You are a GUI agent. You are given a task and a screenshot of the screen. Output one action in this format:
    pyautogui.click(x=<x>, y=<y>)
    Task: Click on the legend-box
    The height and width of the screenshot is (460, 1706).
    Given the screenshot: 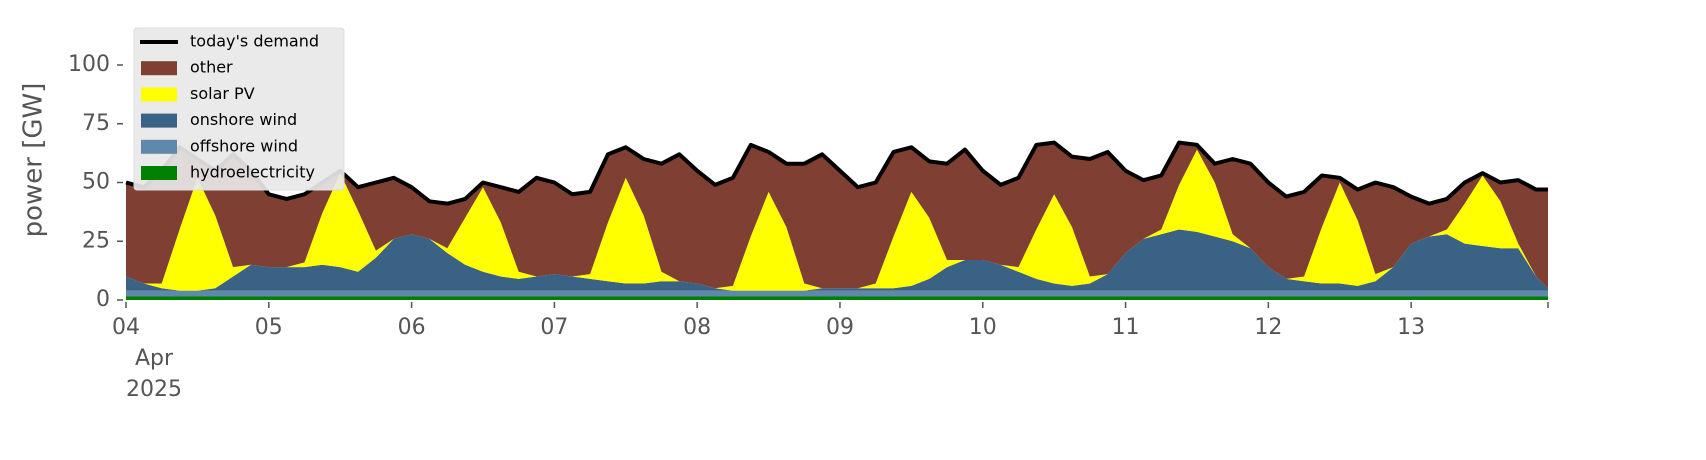 What is the action you would take?
    pyautogui.click(x=239, y=109)
    